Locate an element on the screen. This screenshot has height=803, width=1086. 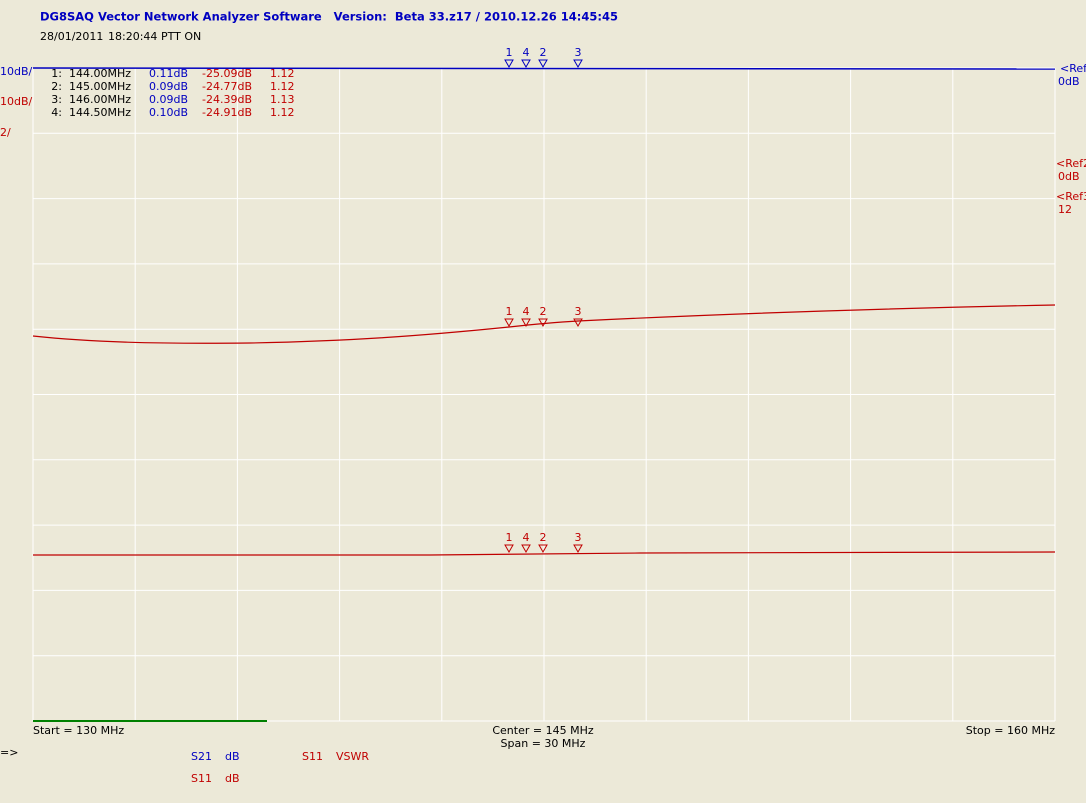
marker-cell: 144.50MHz is located at coordinates (100, 112).